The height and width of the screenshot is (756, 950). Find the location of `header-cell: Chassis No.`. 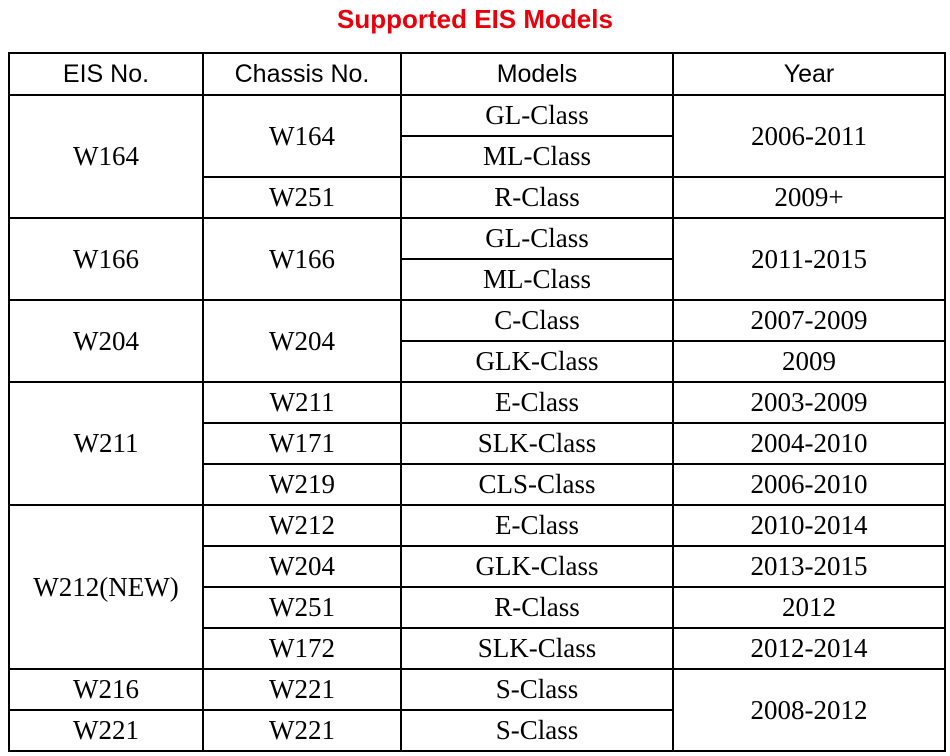

header-cell: Chassis No. is located at coordinates (302, 74).